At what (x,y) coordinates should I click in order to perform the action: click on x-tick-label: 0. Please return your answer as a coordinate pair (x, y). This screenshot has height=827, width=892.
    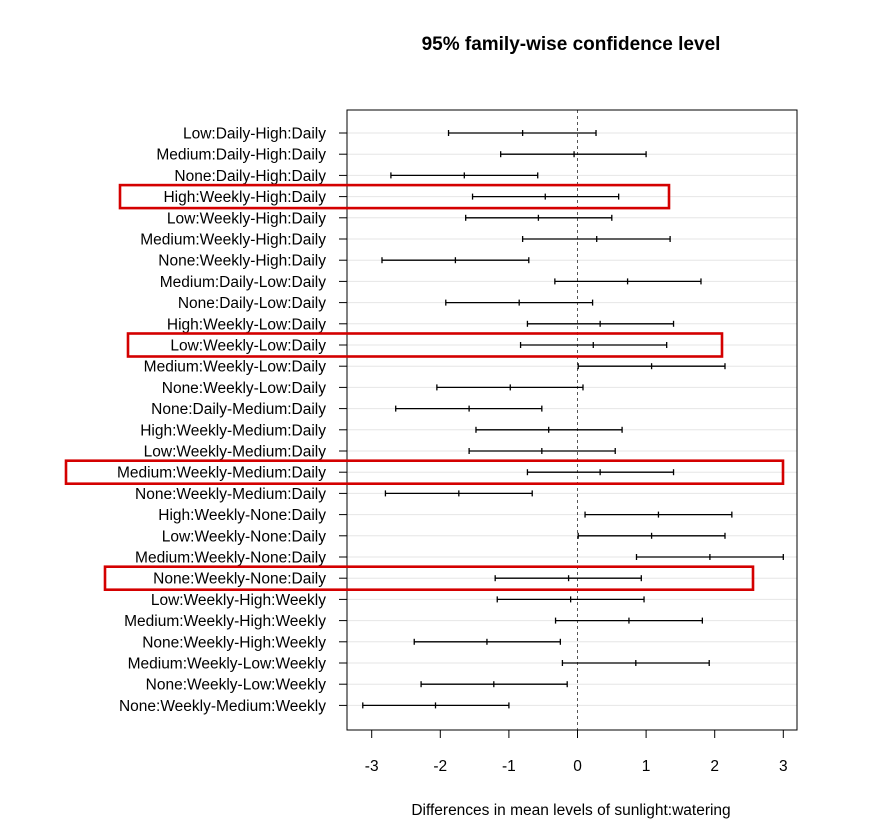
    Looking at the image, I should click on (577, 766).